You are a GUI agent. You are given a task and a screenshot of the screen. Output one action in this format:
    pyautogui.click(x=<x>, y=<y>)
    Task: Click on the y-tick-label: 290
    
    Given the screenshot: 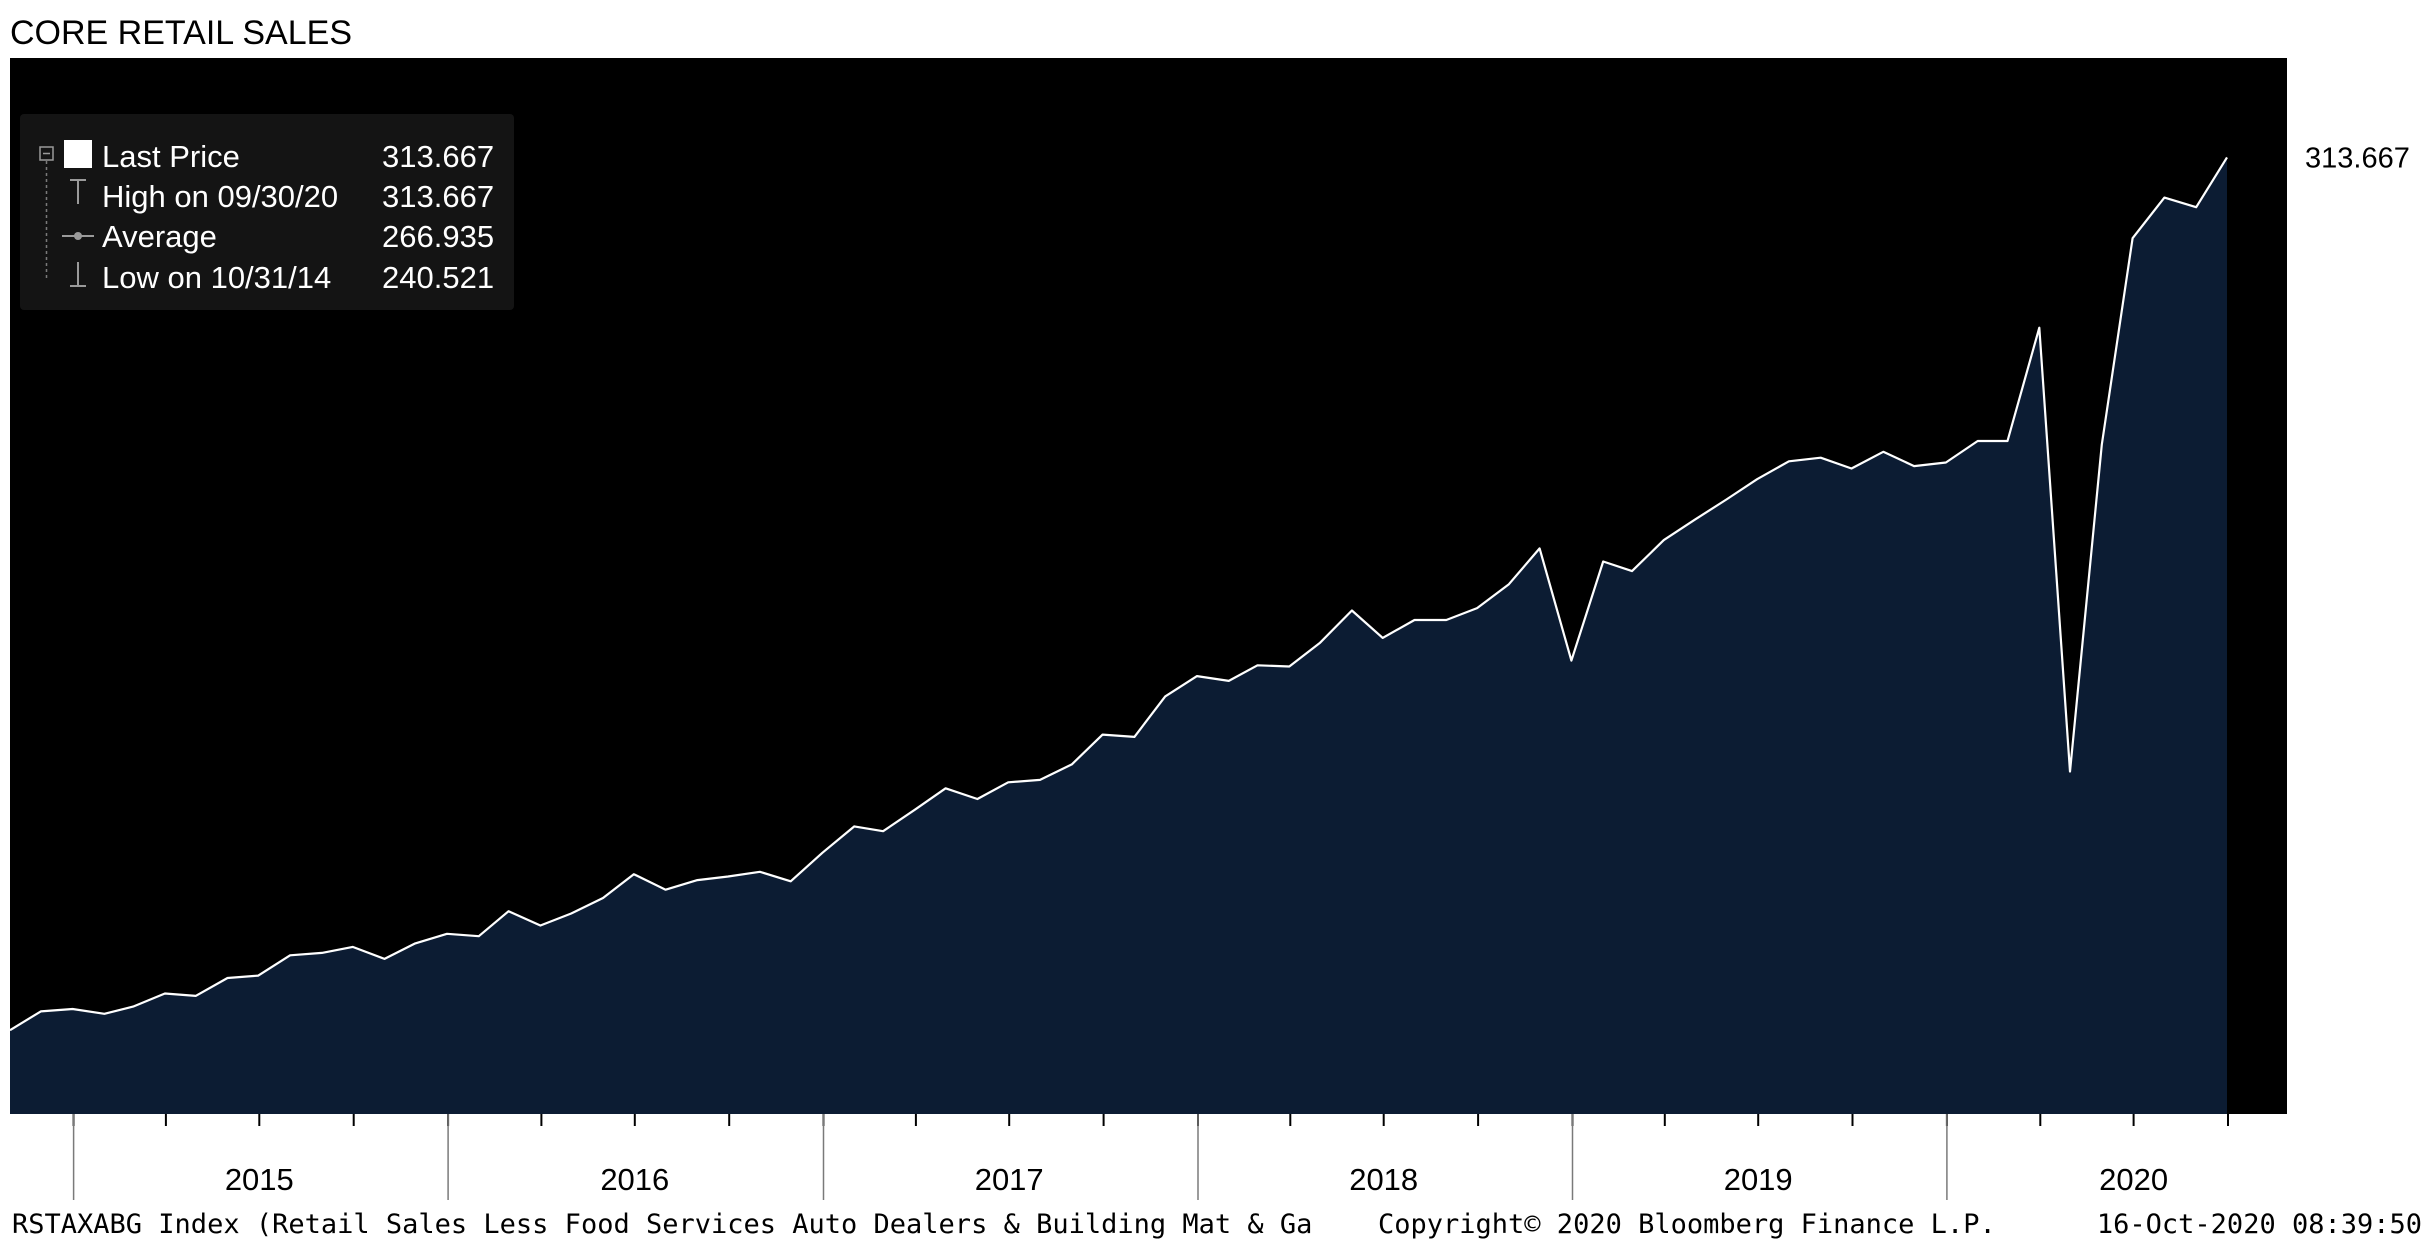 What is the action you would take?
    pyautogui.click(x=2334, y=441)
    